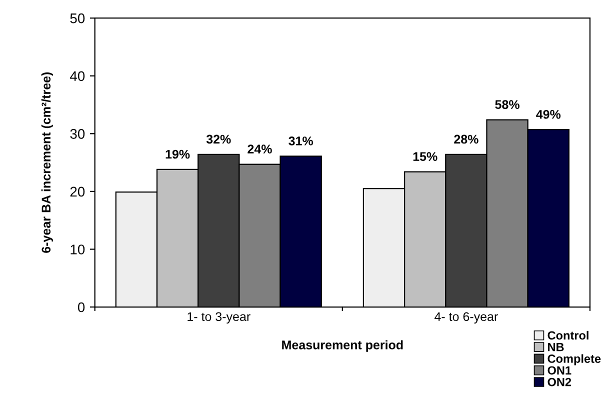 Image resolution: width=612 pixels, height=411 pixels. I want to click on y-tick-label: 30, so click(77, 133).